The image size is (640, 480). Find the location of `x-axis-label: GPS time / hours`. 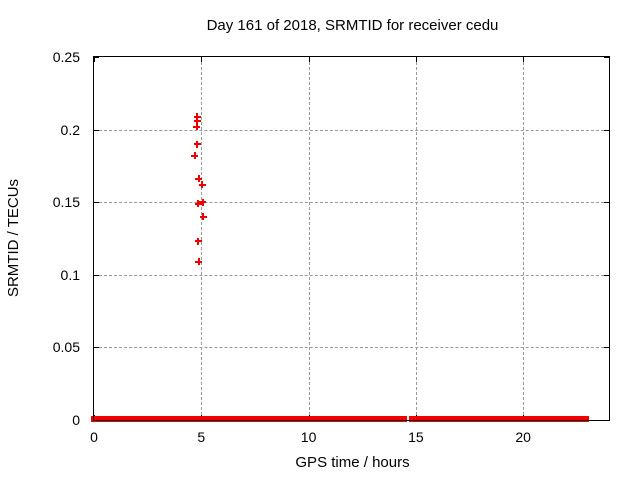

x-axis-label: GPS time / hours is located at coordinates (352, 462).